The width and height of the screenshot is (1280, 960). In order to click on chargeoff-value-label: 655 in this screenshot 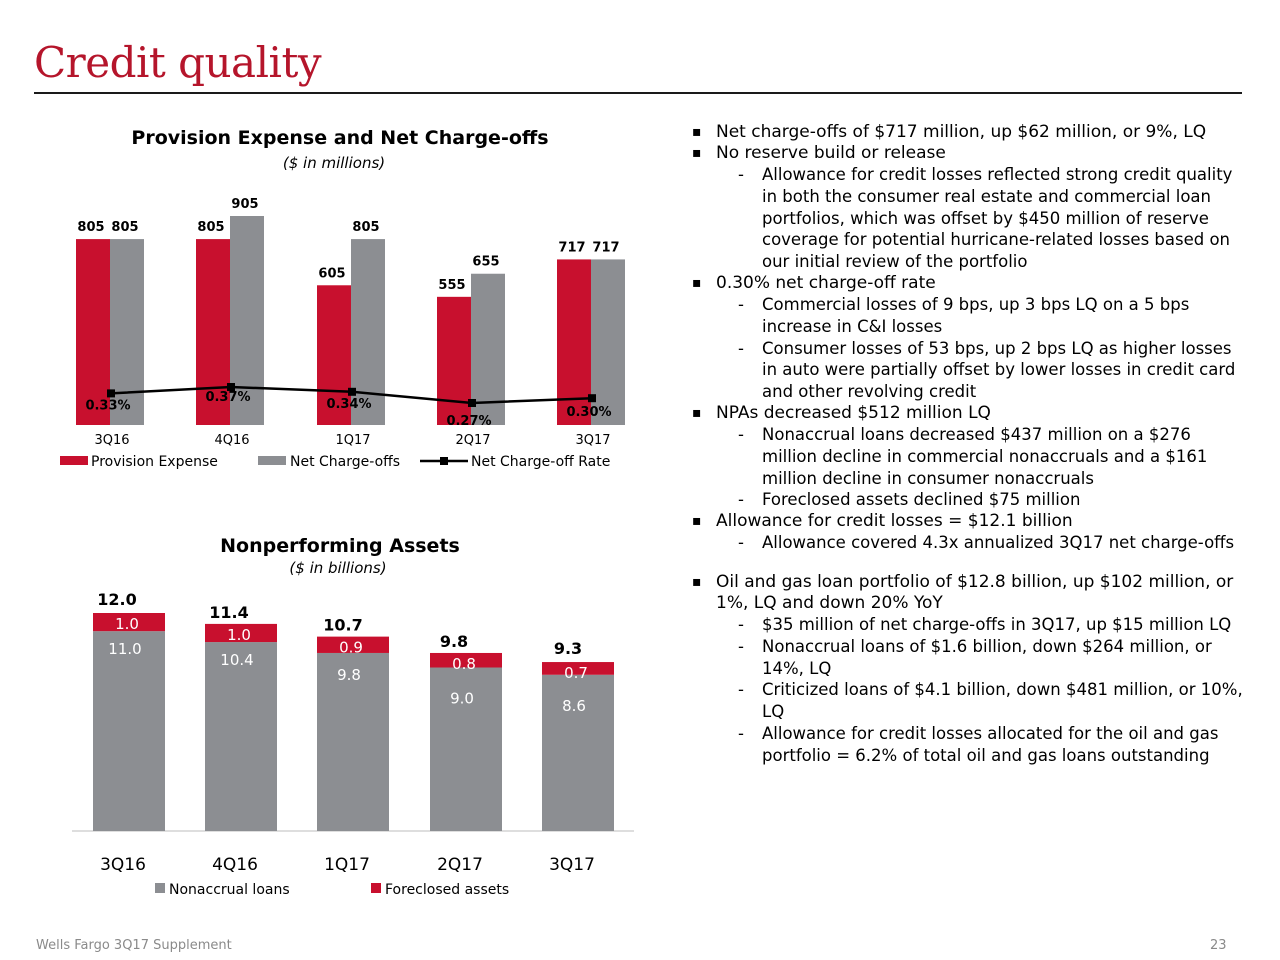, I will do `click(485, 262)`.